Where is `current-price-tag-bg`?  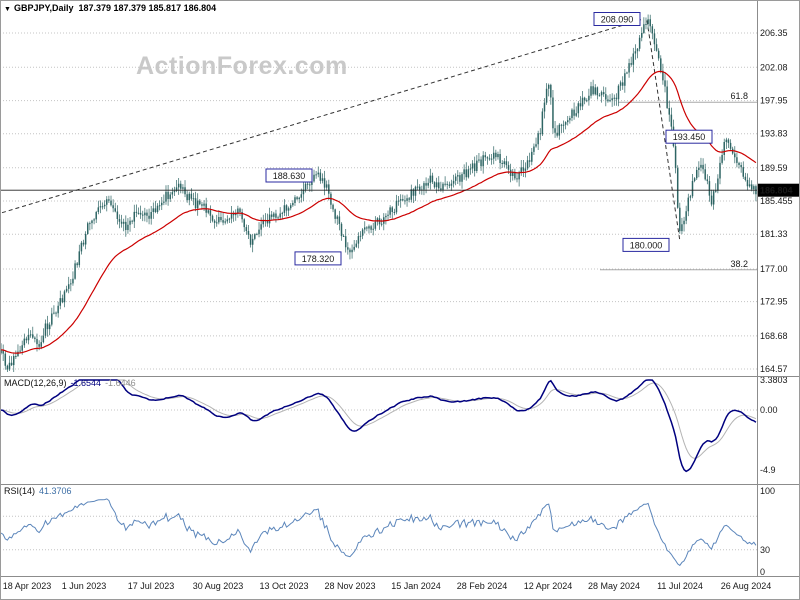
current-price-tag-bg is located at coordinates (778, 190).